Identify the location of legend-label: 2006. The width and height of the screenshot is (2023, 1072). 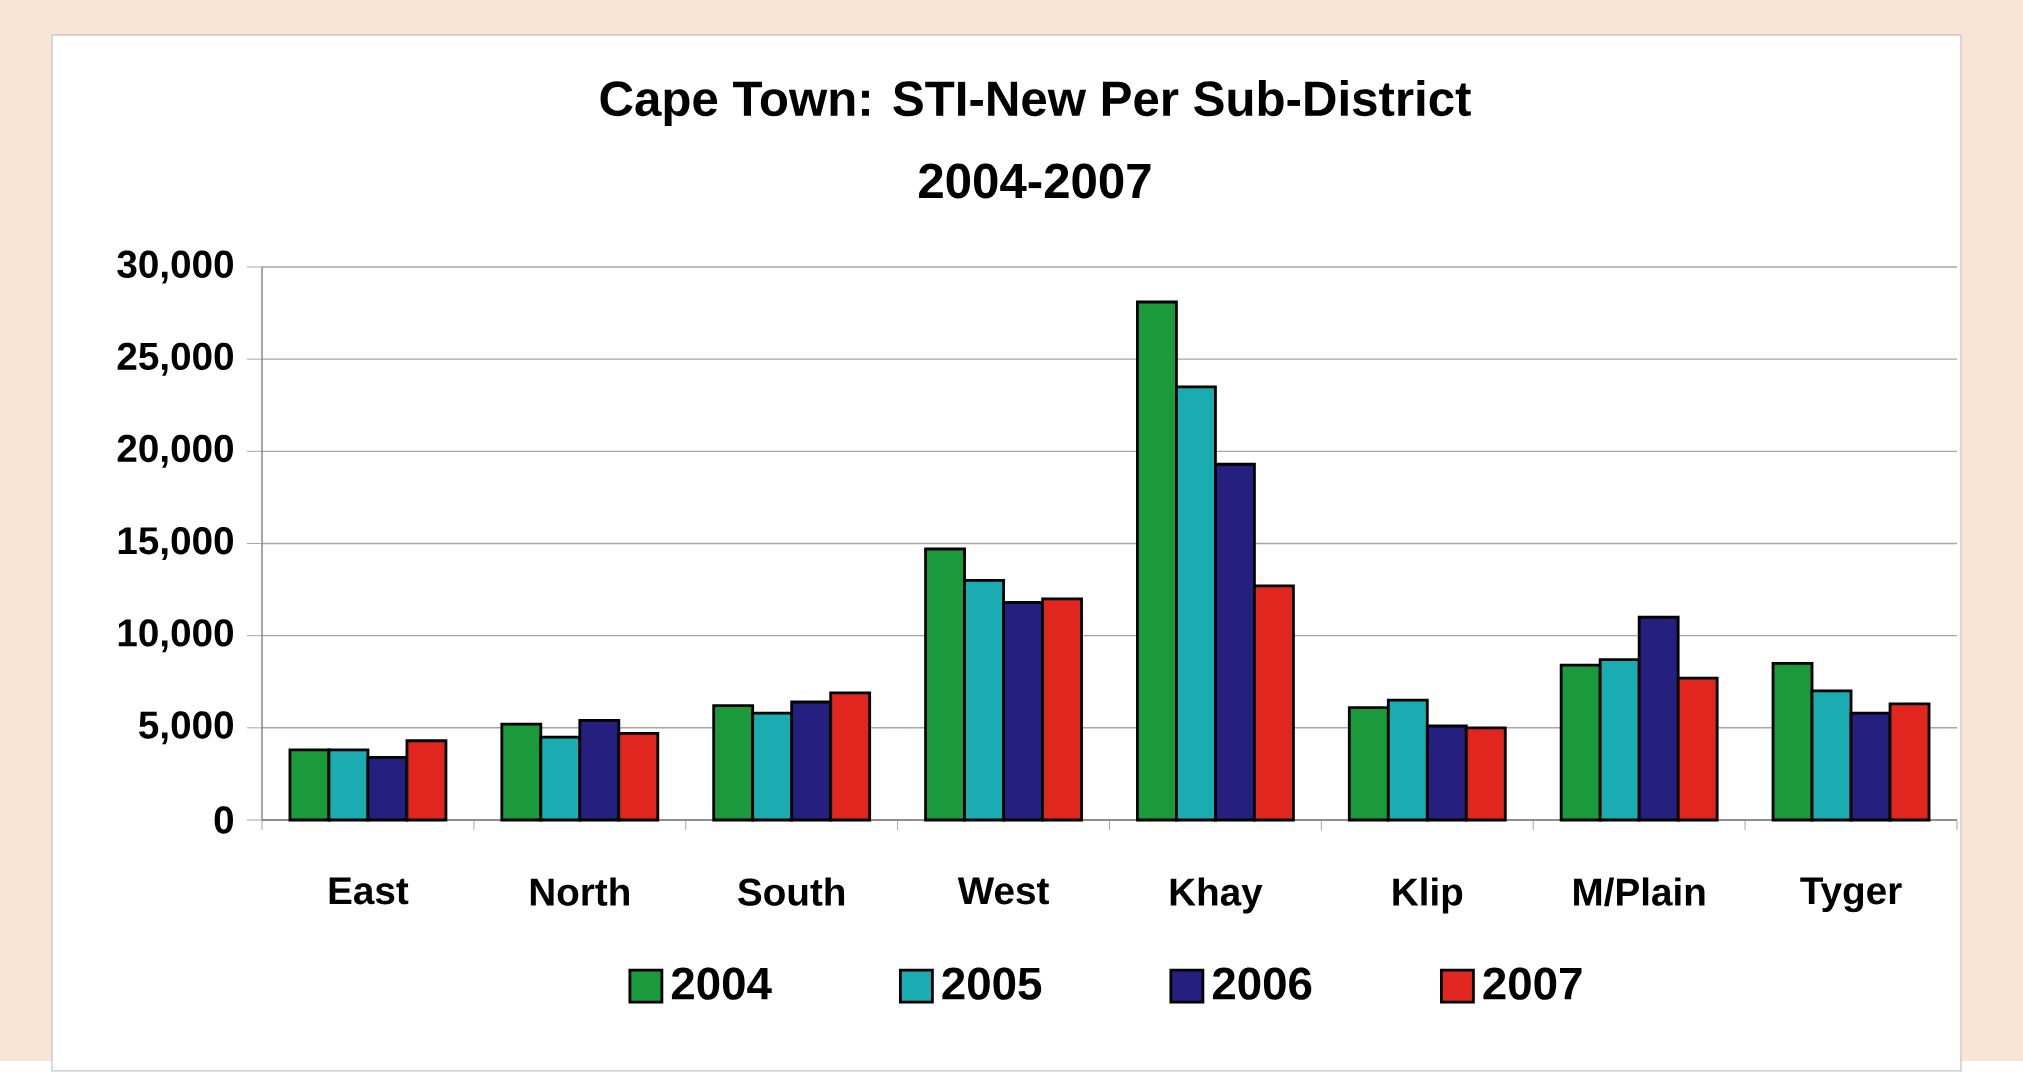
(1262, 983).